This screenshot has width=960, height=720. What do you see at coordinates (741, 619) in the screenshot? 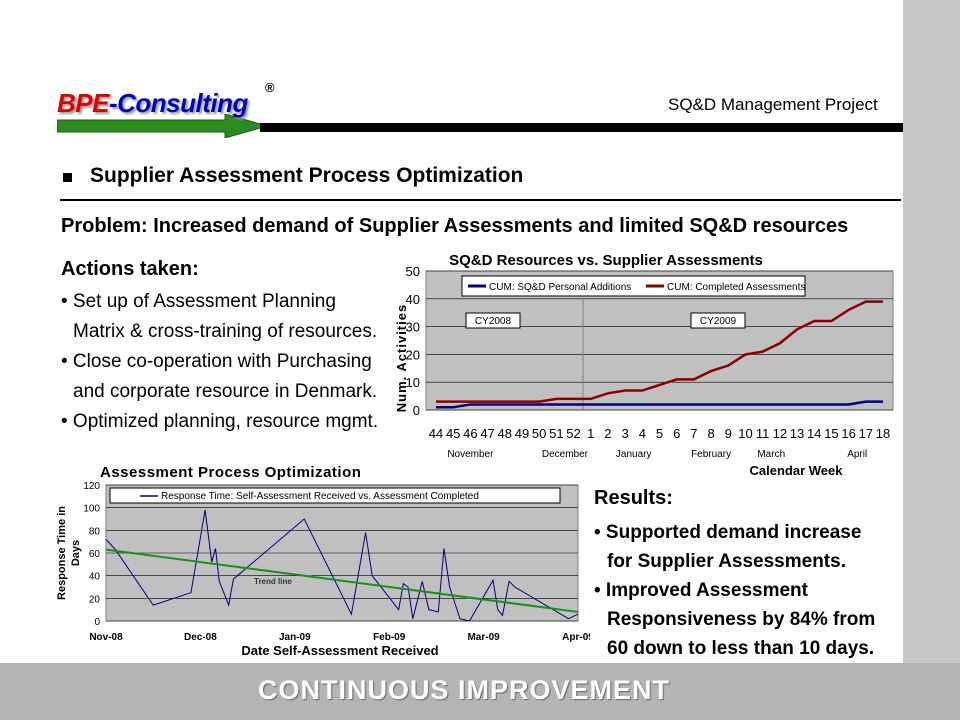
I see `result-item-2-line2: Responsiveness by 84% from` at bounding box center [741, 619].